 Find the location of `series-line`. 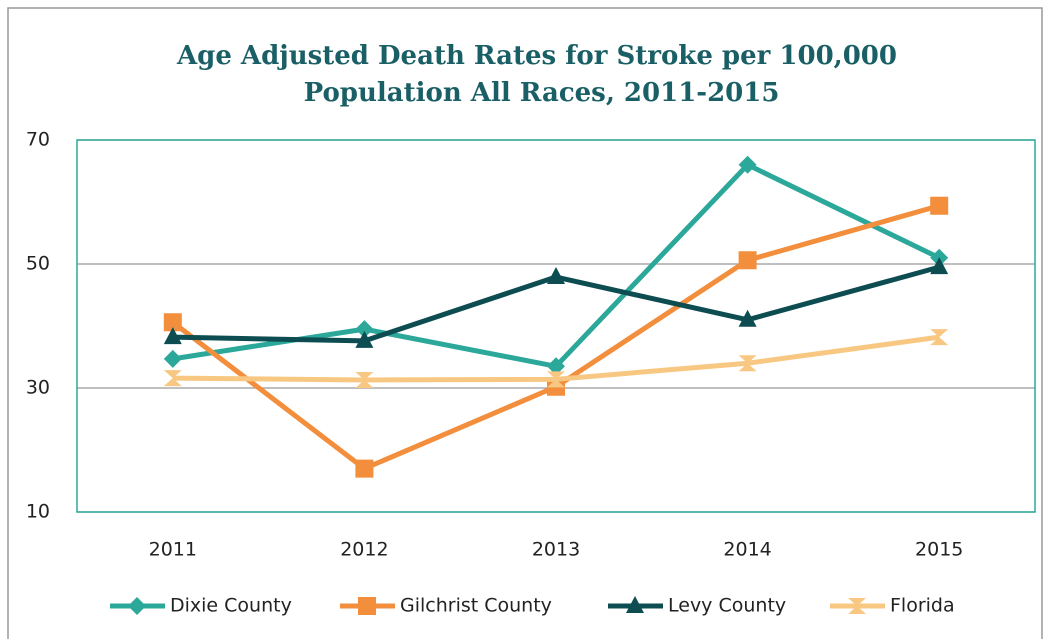

series-line is located at coordinates (556, 358).